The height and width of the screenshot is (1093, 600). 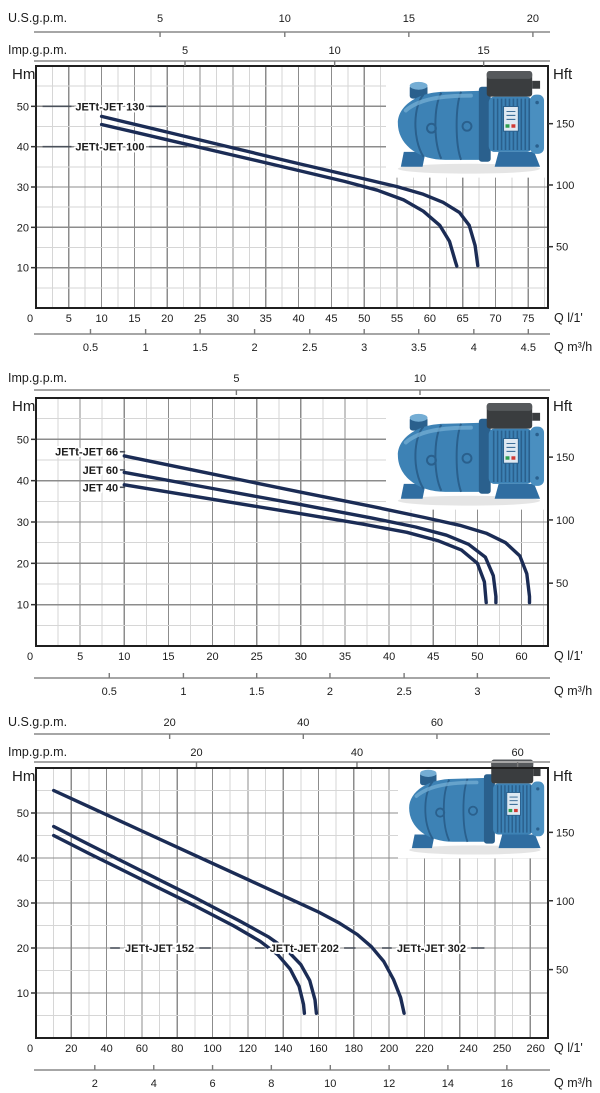 What do you see at coordinates (502, 1049) in the screenshot?
I see `x-tick-label: 250` at bounding box center [502, 1049].